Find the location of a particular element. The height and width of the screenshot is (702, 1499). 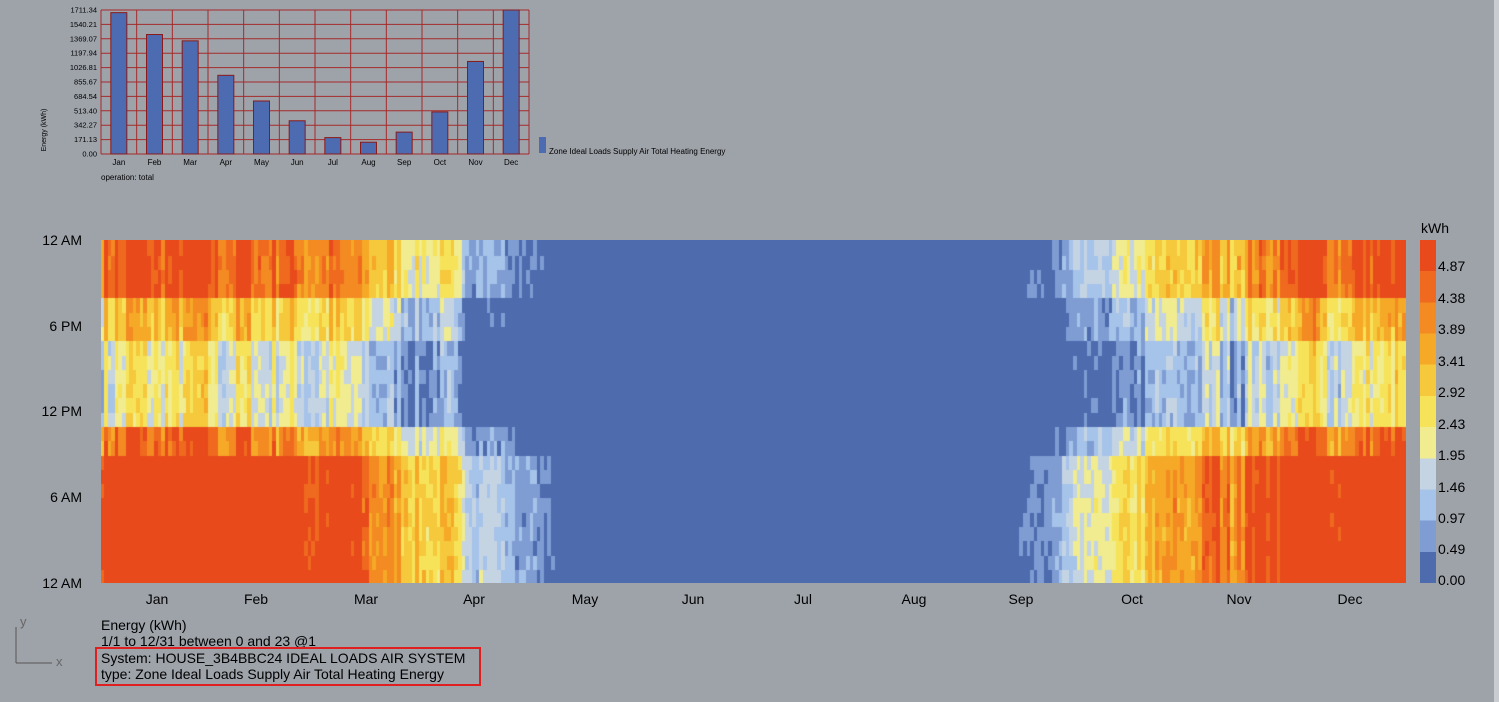

legend-tick: 3.41 is located at coordinates (1452, 361).